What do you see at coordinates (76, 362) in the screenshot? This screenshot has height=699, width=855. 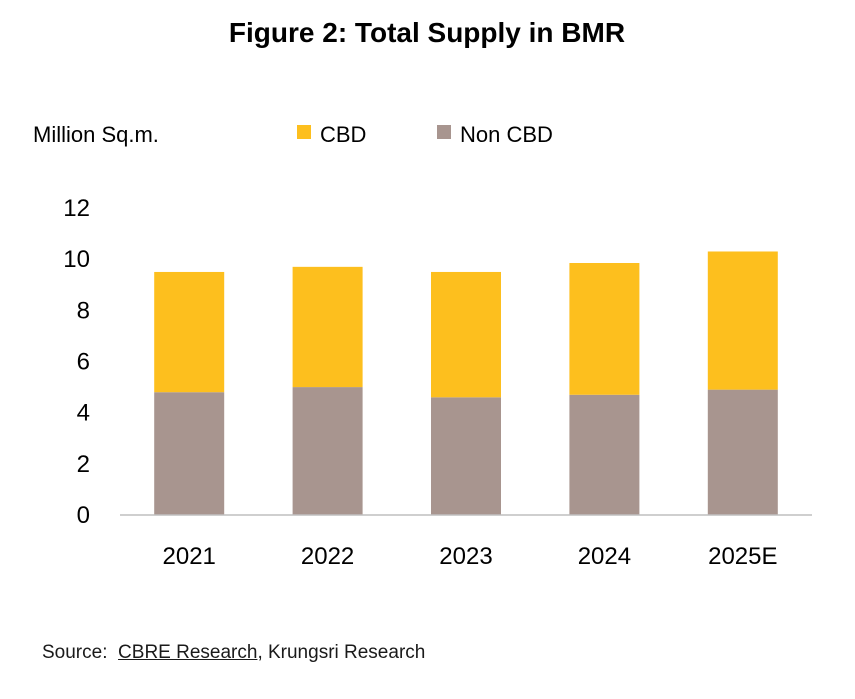 I see `y-axis-ticks: 0 2 4 6 8 10 12` at bounding box center [76, 362].